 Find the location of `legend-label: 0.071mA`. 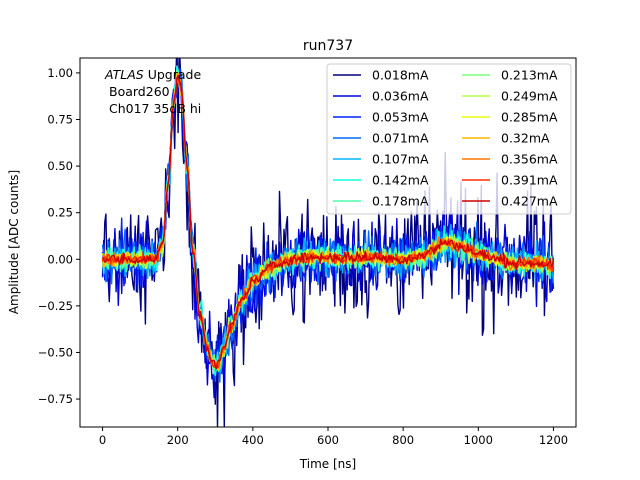

legend-label: 0.071mA is located at coordinates (400, 138).